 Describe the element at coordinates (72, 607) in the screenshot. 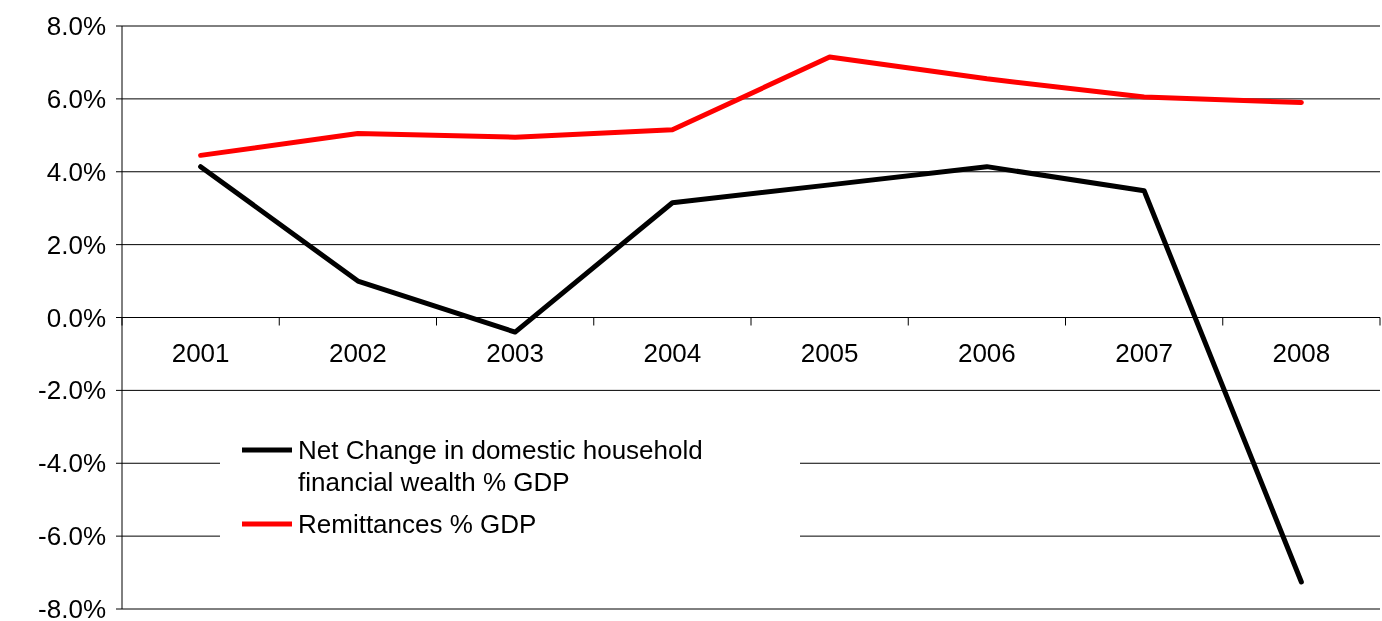

I see `y-tick-label: -8.0%` at that location.